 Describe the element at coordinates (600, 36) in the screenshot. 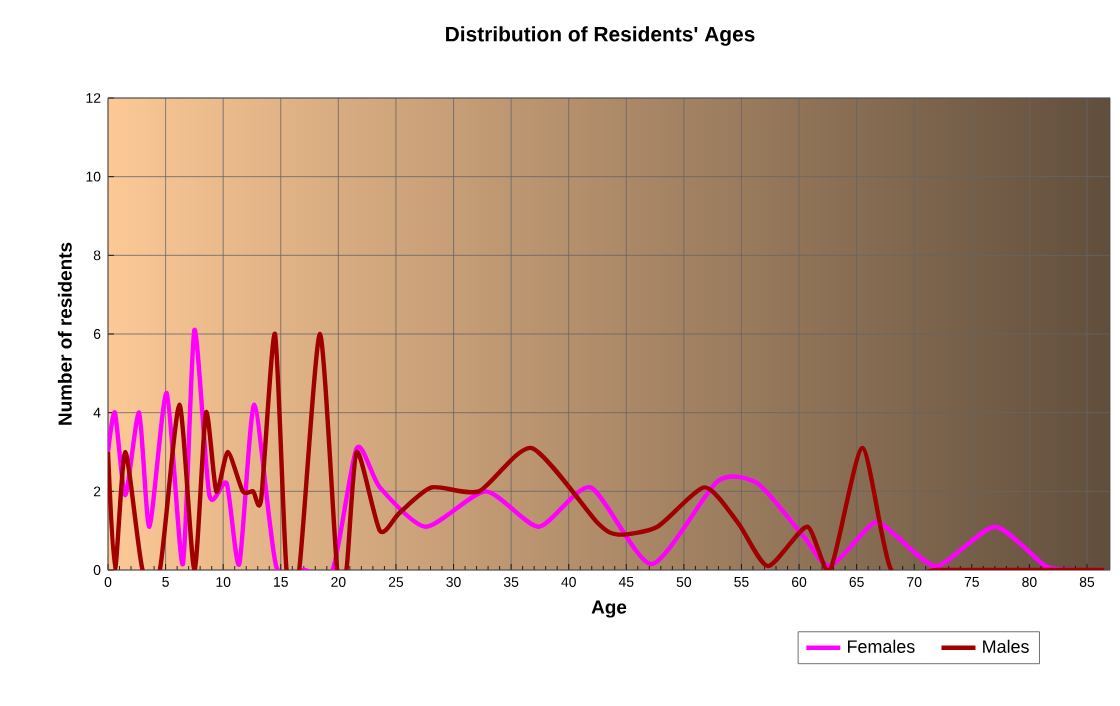

I see `chart-title: Distribution of Residents' Ages` at that location.